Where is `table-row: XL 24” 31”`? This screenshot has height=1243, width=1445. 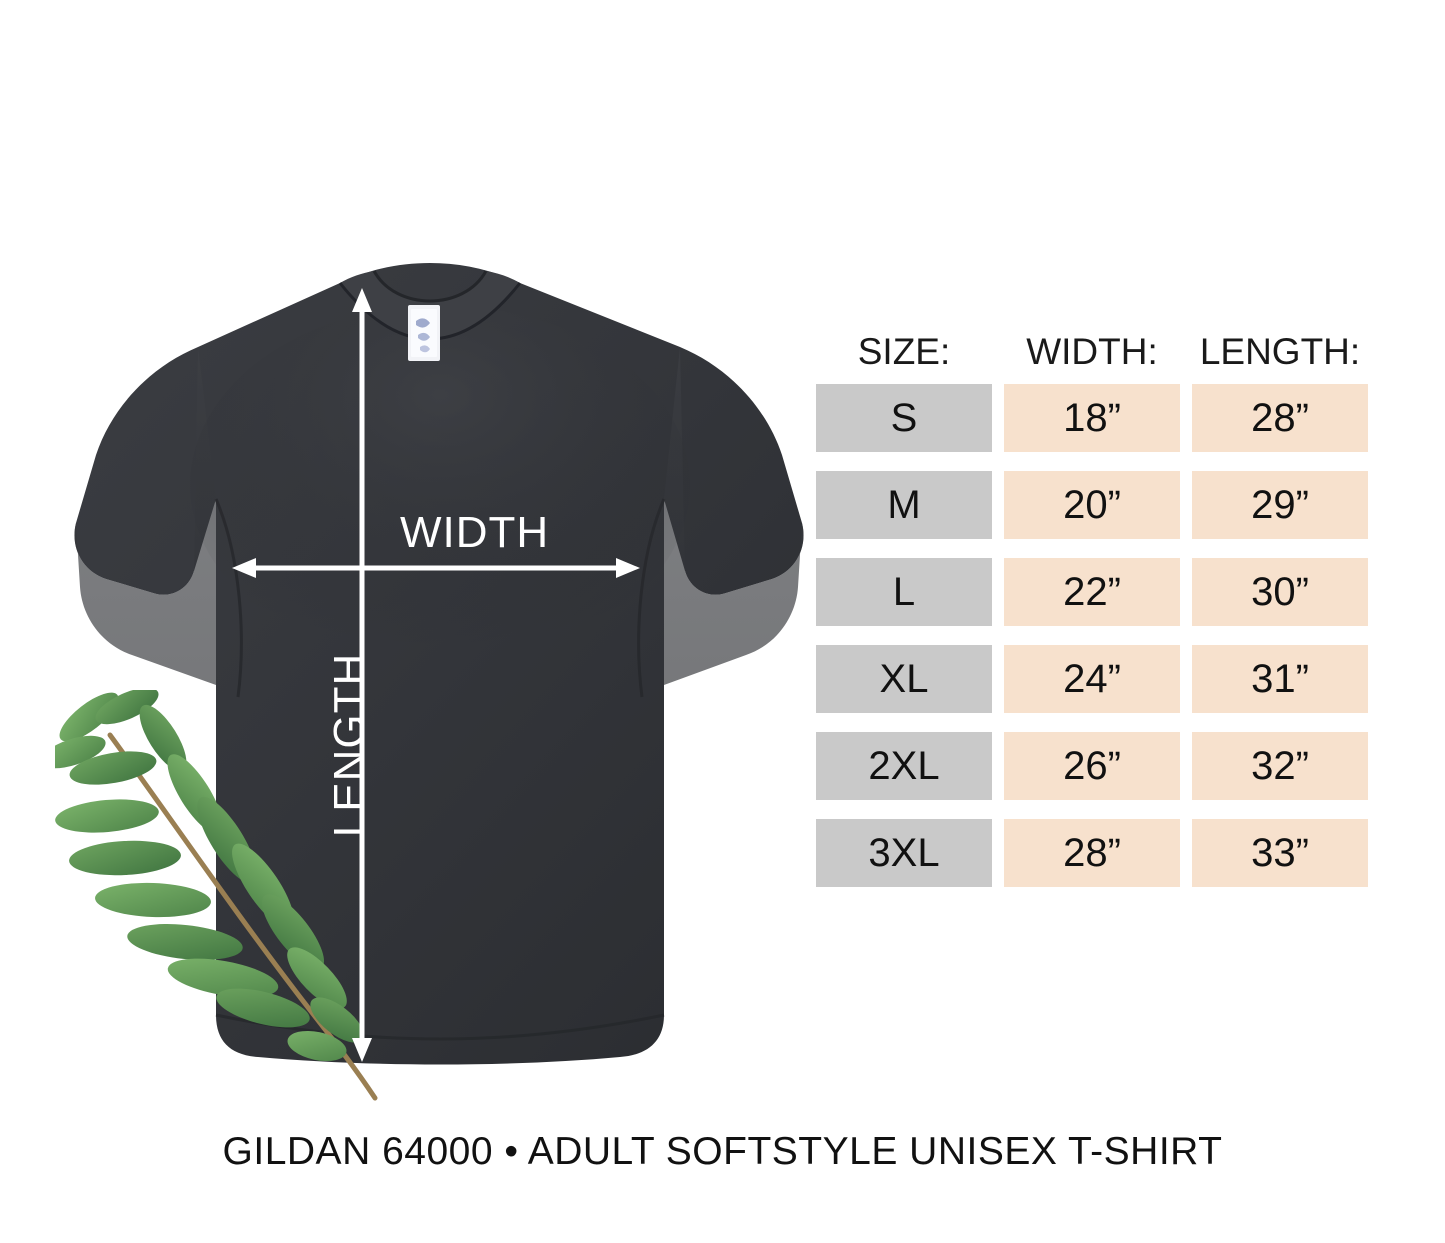 table-row: XL 24” 31” is located at coordinates (1092, 679).